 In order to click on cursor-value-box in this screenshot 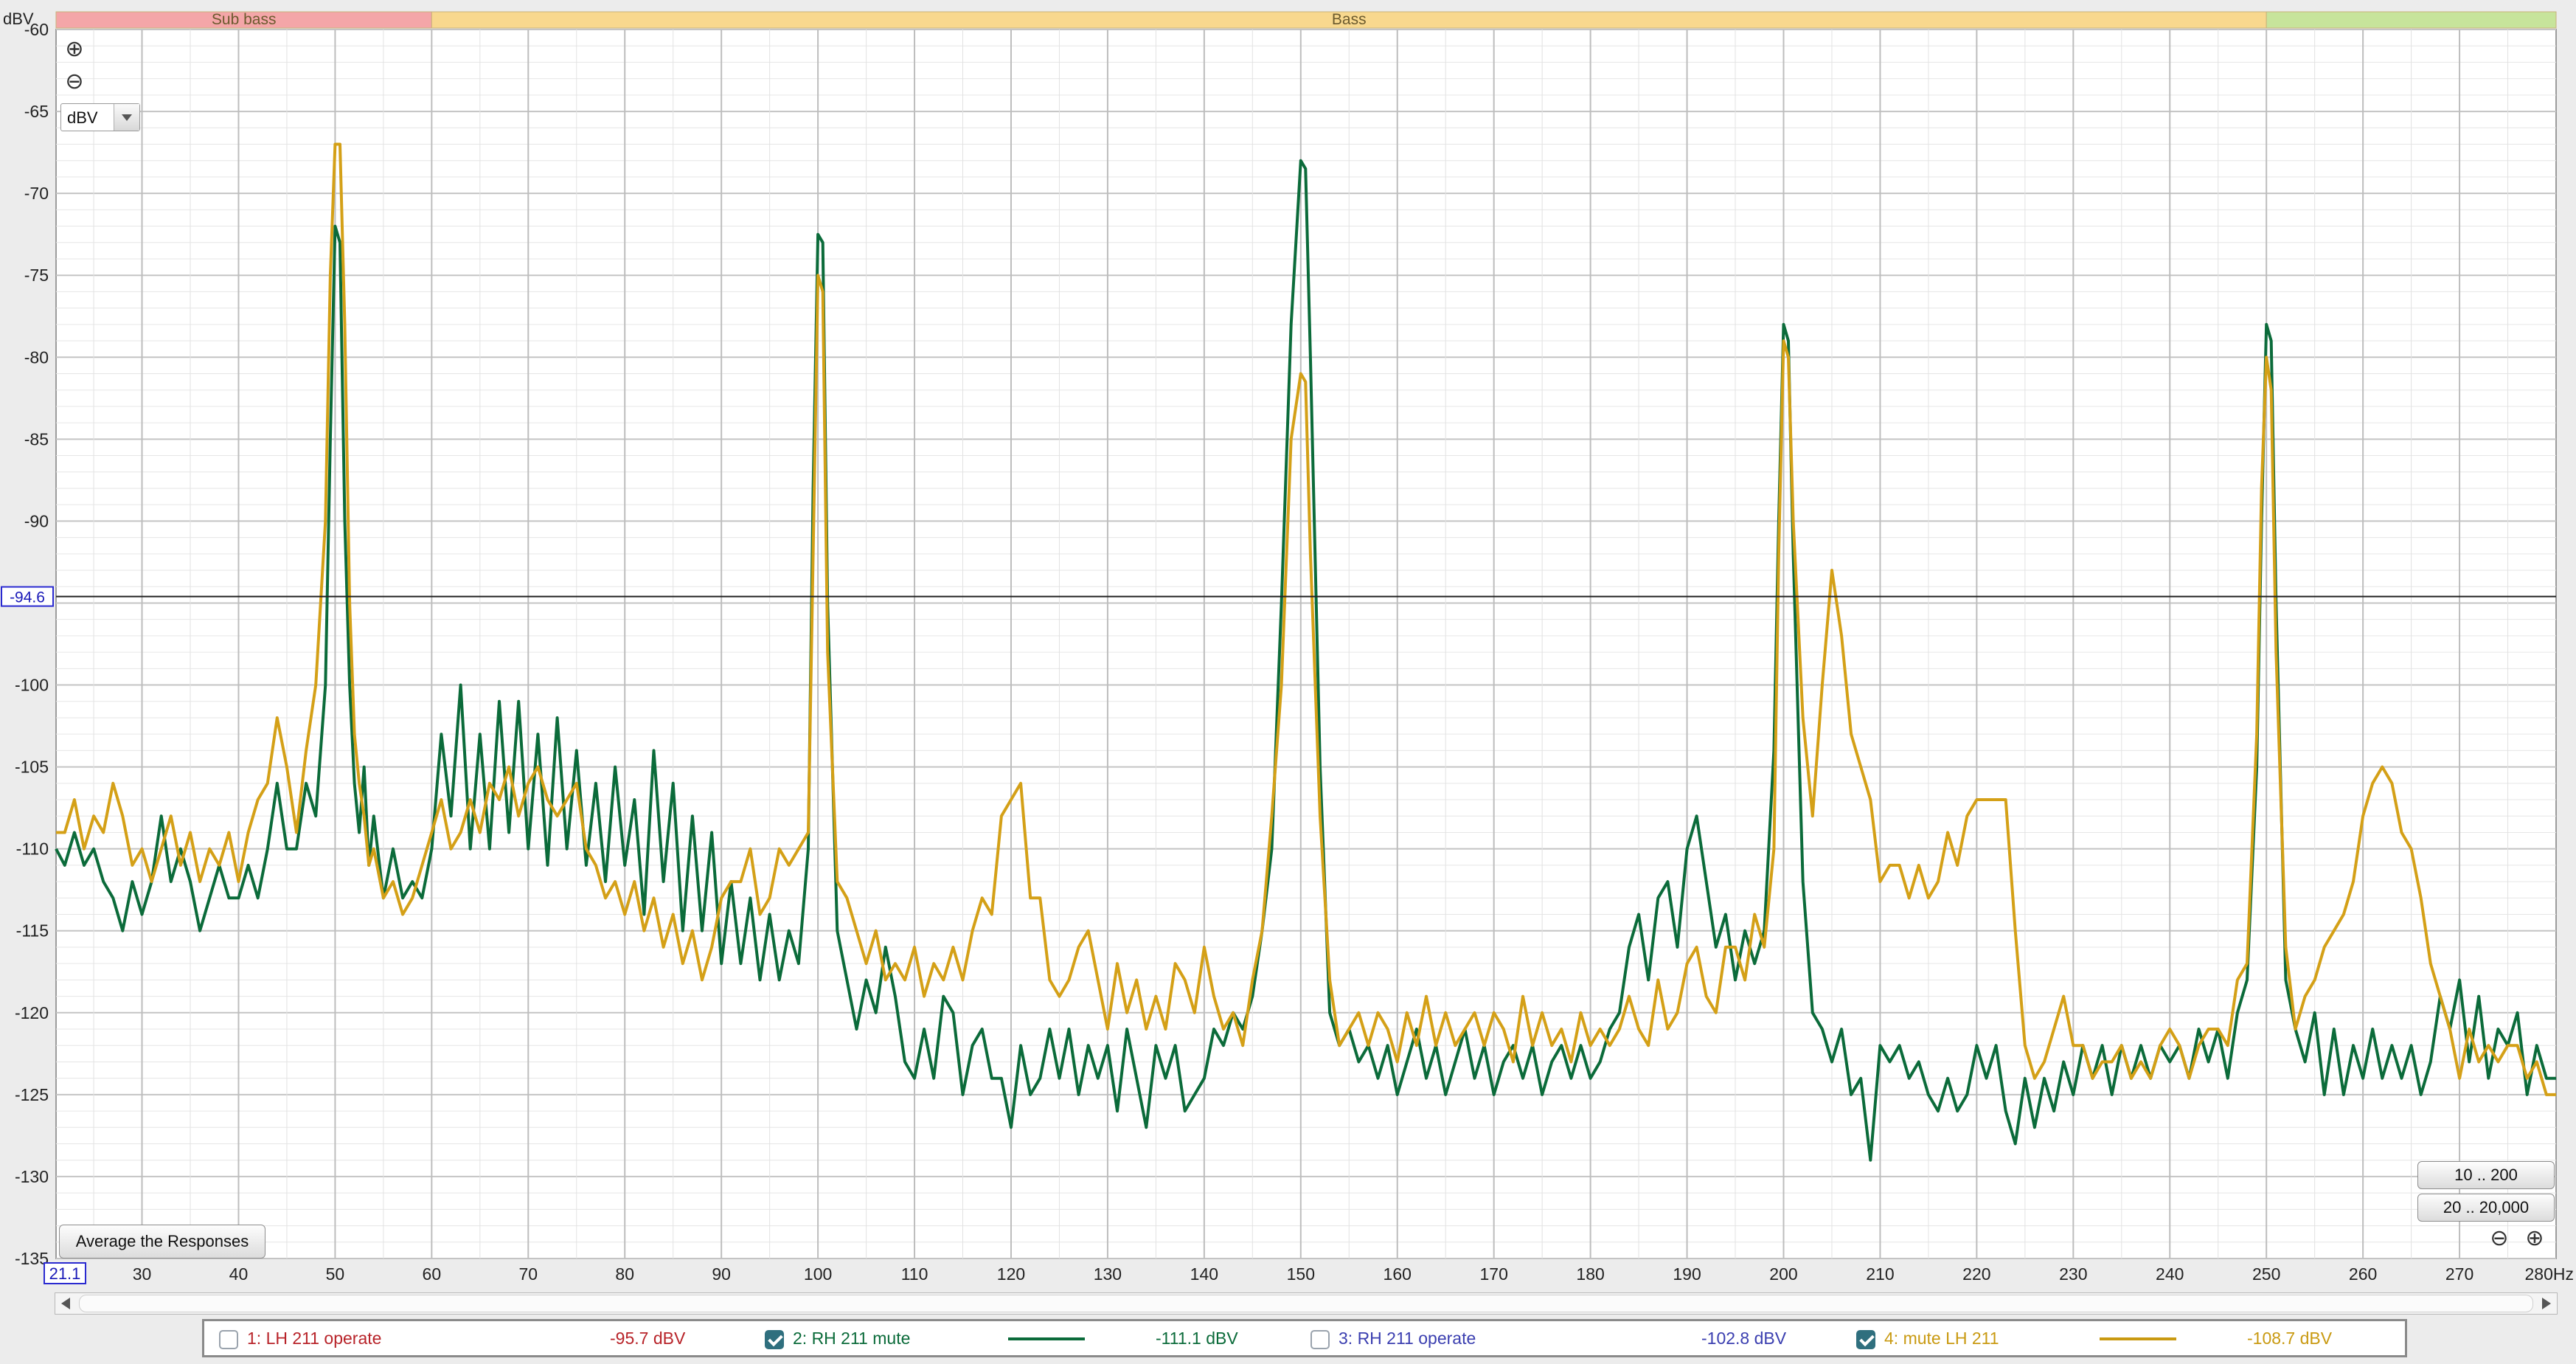, I will do `click(27, 596)`.